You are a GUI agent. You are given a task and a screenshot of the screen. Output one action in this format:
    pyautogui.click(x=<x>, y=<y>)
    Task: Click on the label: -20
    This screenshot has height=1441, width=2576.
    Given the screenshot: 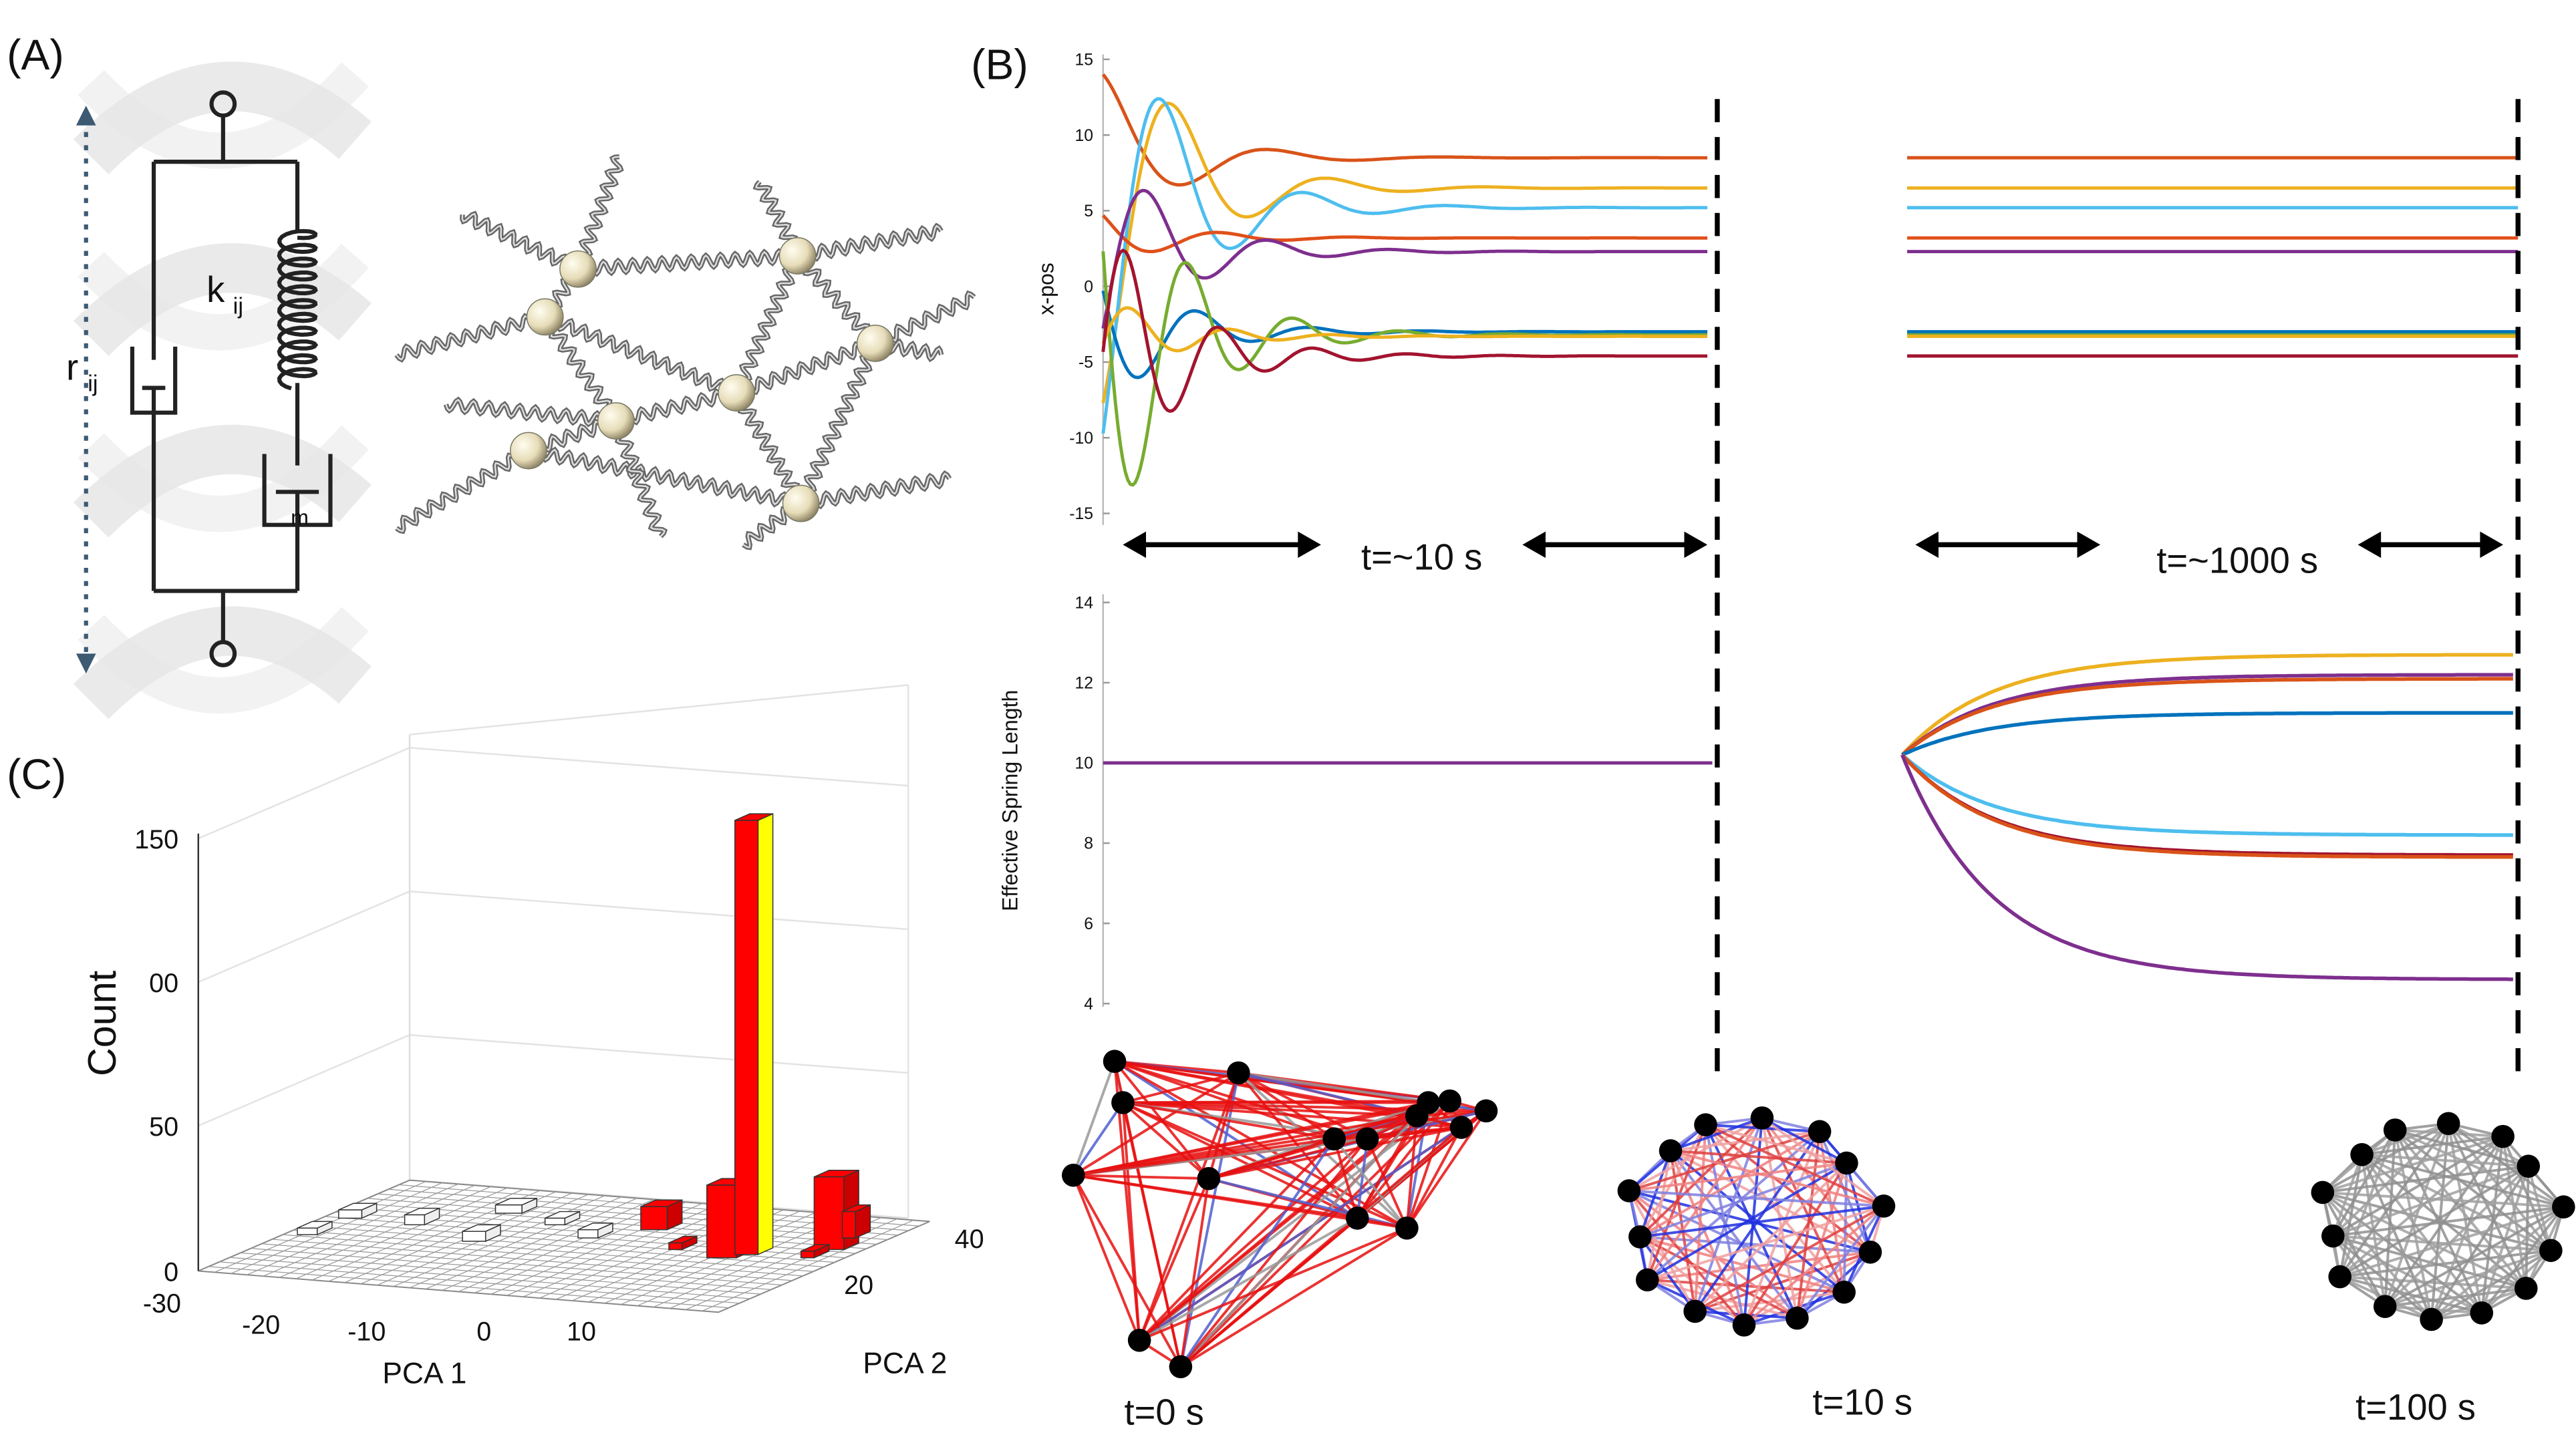 What is the action you would take?
    pyautogui.click(x=261, y=1324)
    